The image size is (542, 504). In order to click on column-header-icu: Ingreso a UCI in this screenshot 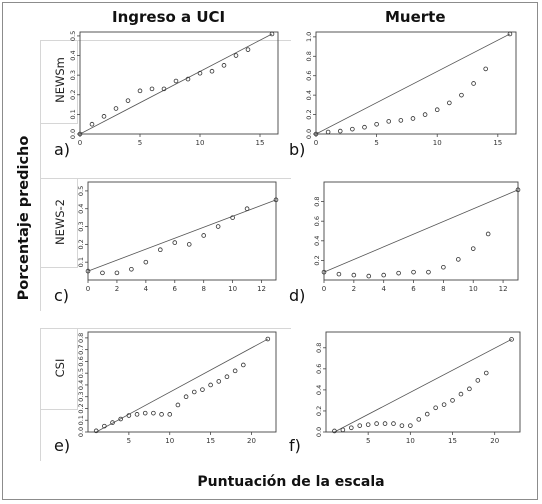, I will do `click(169, 17)`.